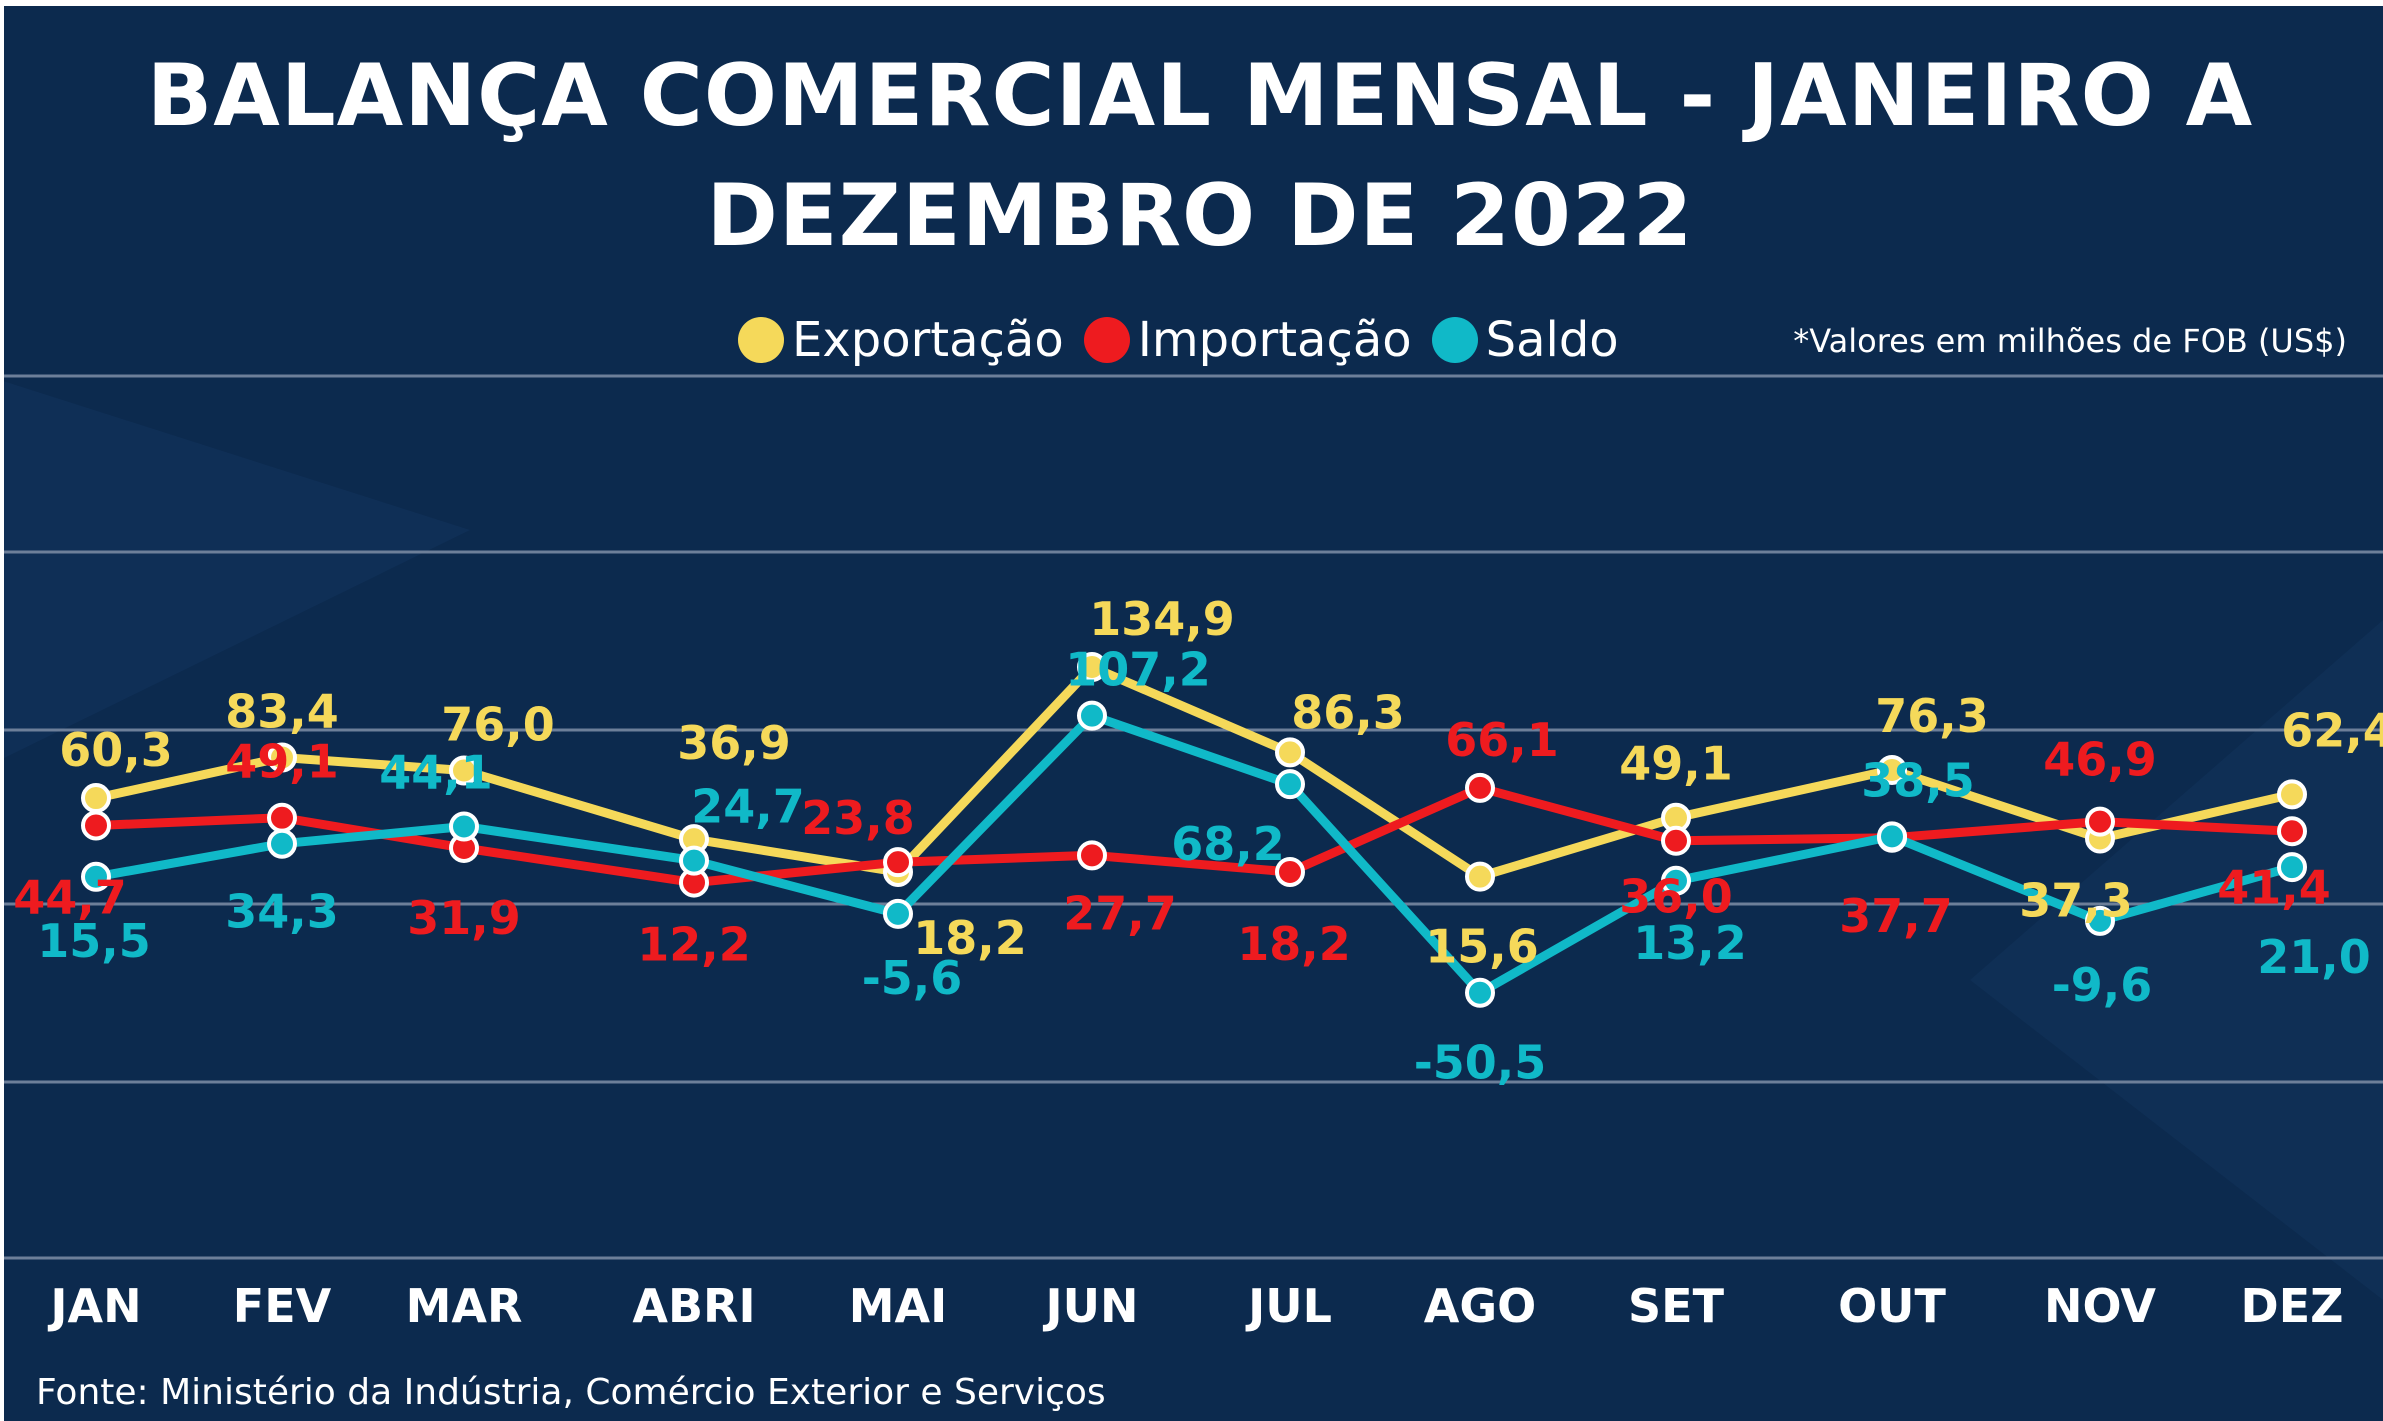 The height and width of the screenshot is (1421, 2383). Describe the element at coordinates (928, 340) in the screenshot. I see `legend-label-exportacao: Exportação` at that location.